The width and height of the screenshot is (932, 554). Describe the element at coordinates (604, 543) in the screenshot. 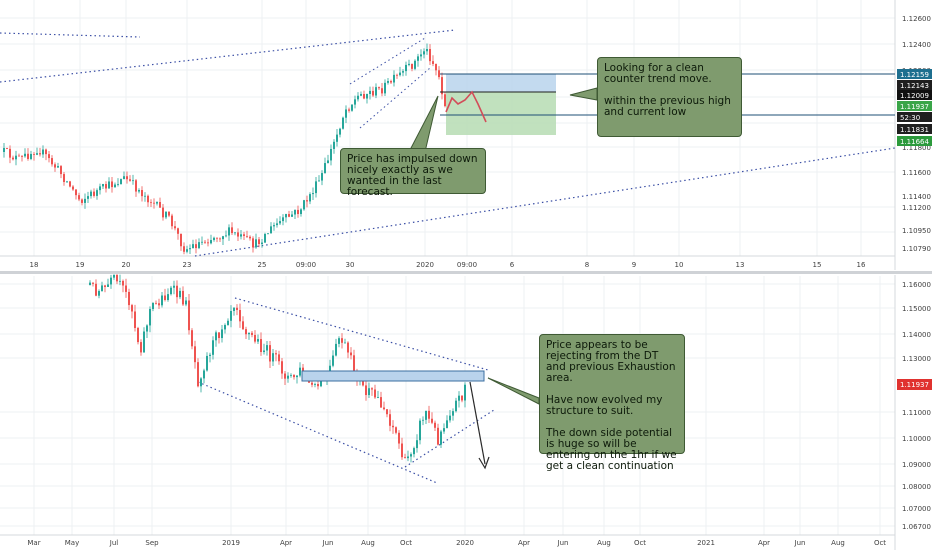

I see `bot-xtick-12: Aug` at that location.